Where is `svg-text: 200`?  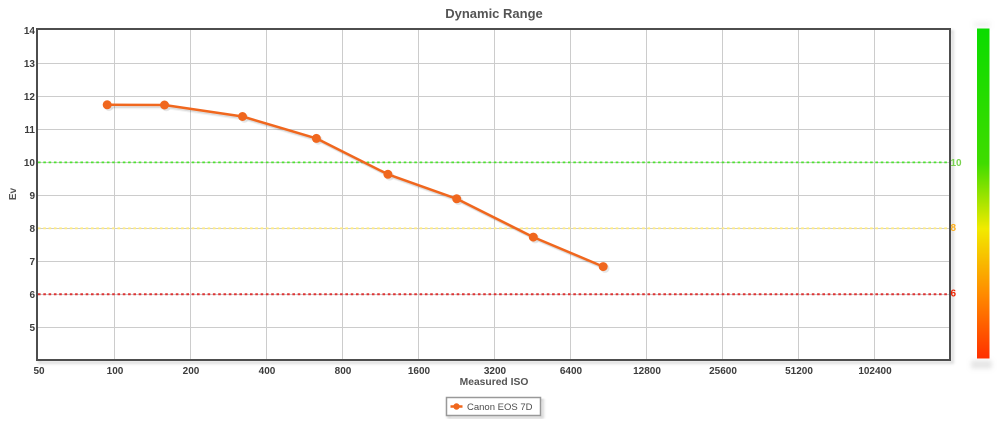
svg-text: 200 is located at coordinates (191, 371).